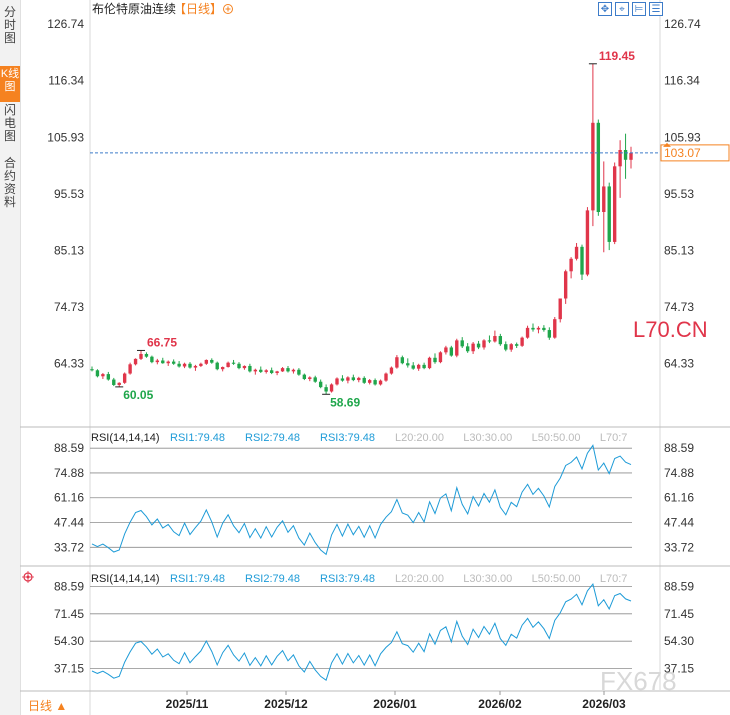  Describe the element at coordinates (679, 523) in the screenshot. I see `rsi-y-tick-label-right: 47.44` at that location.